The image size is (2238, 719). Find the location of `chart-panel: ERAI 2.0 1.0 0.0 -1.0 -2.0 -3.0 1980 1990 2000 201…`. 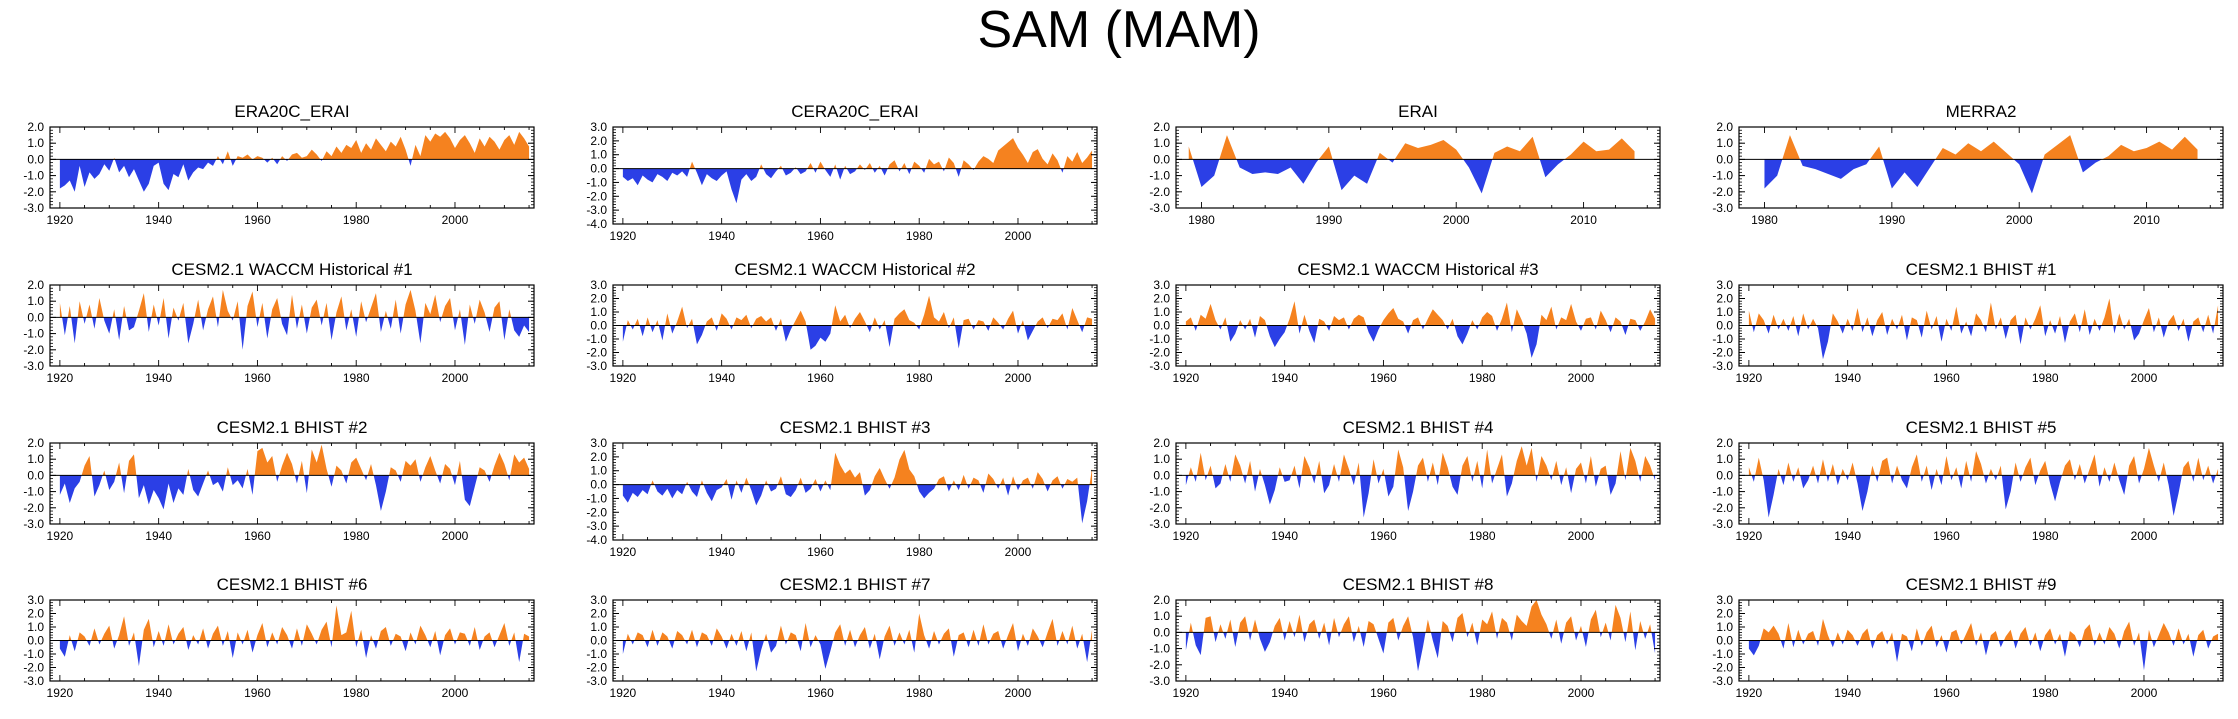

chart-panel: ERAI 2.0 1.0 0.0 -1.0 -2.0 -3.0 1980 1990 2000 201… is located at coordinates (1405, 164).